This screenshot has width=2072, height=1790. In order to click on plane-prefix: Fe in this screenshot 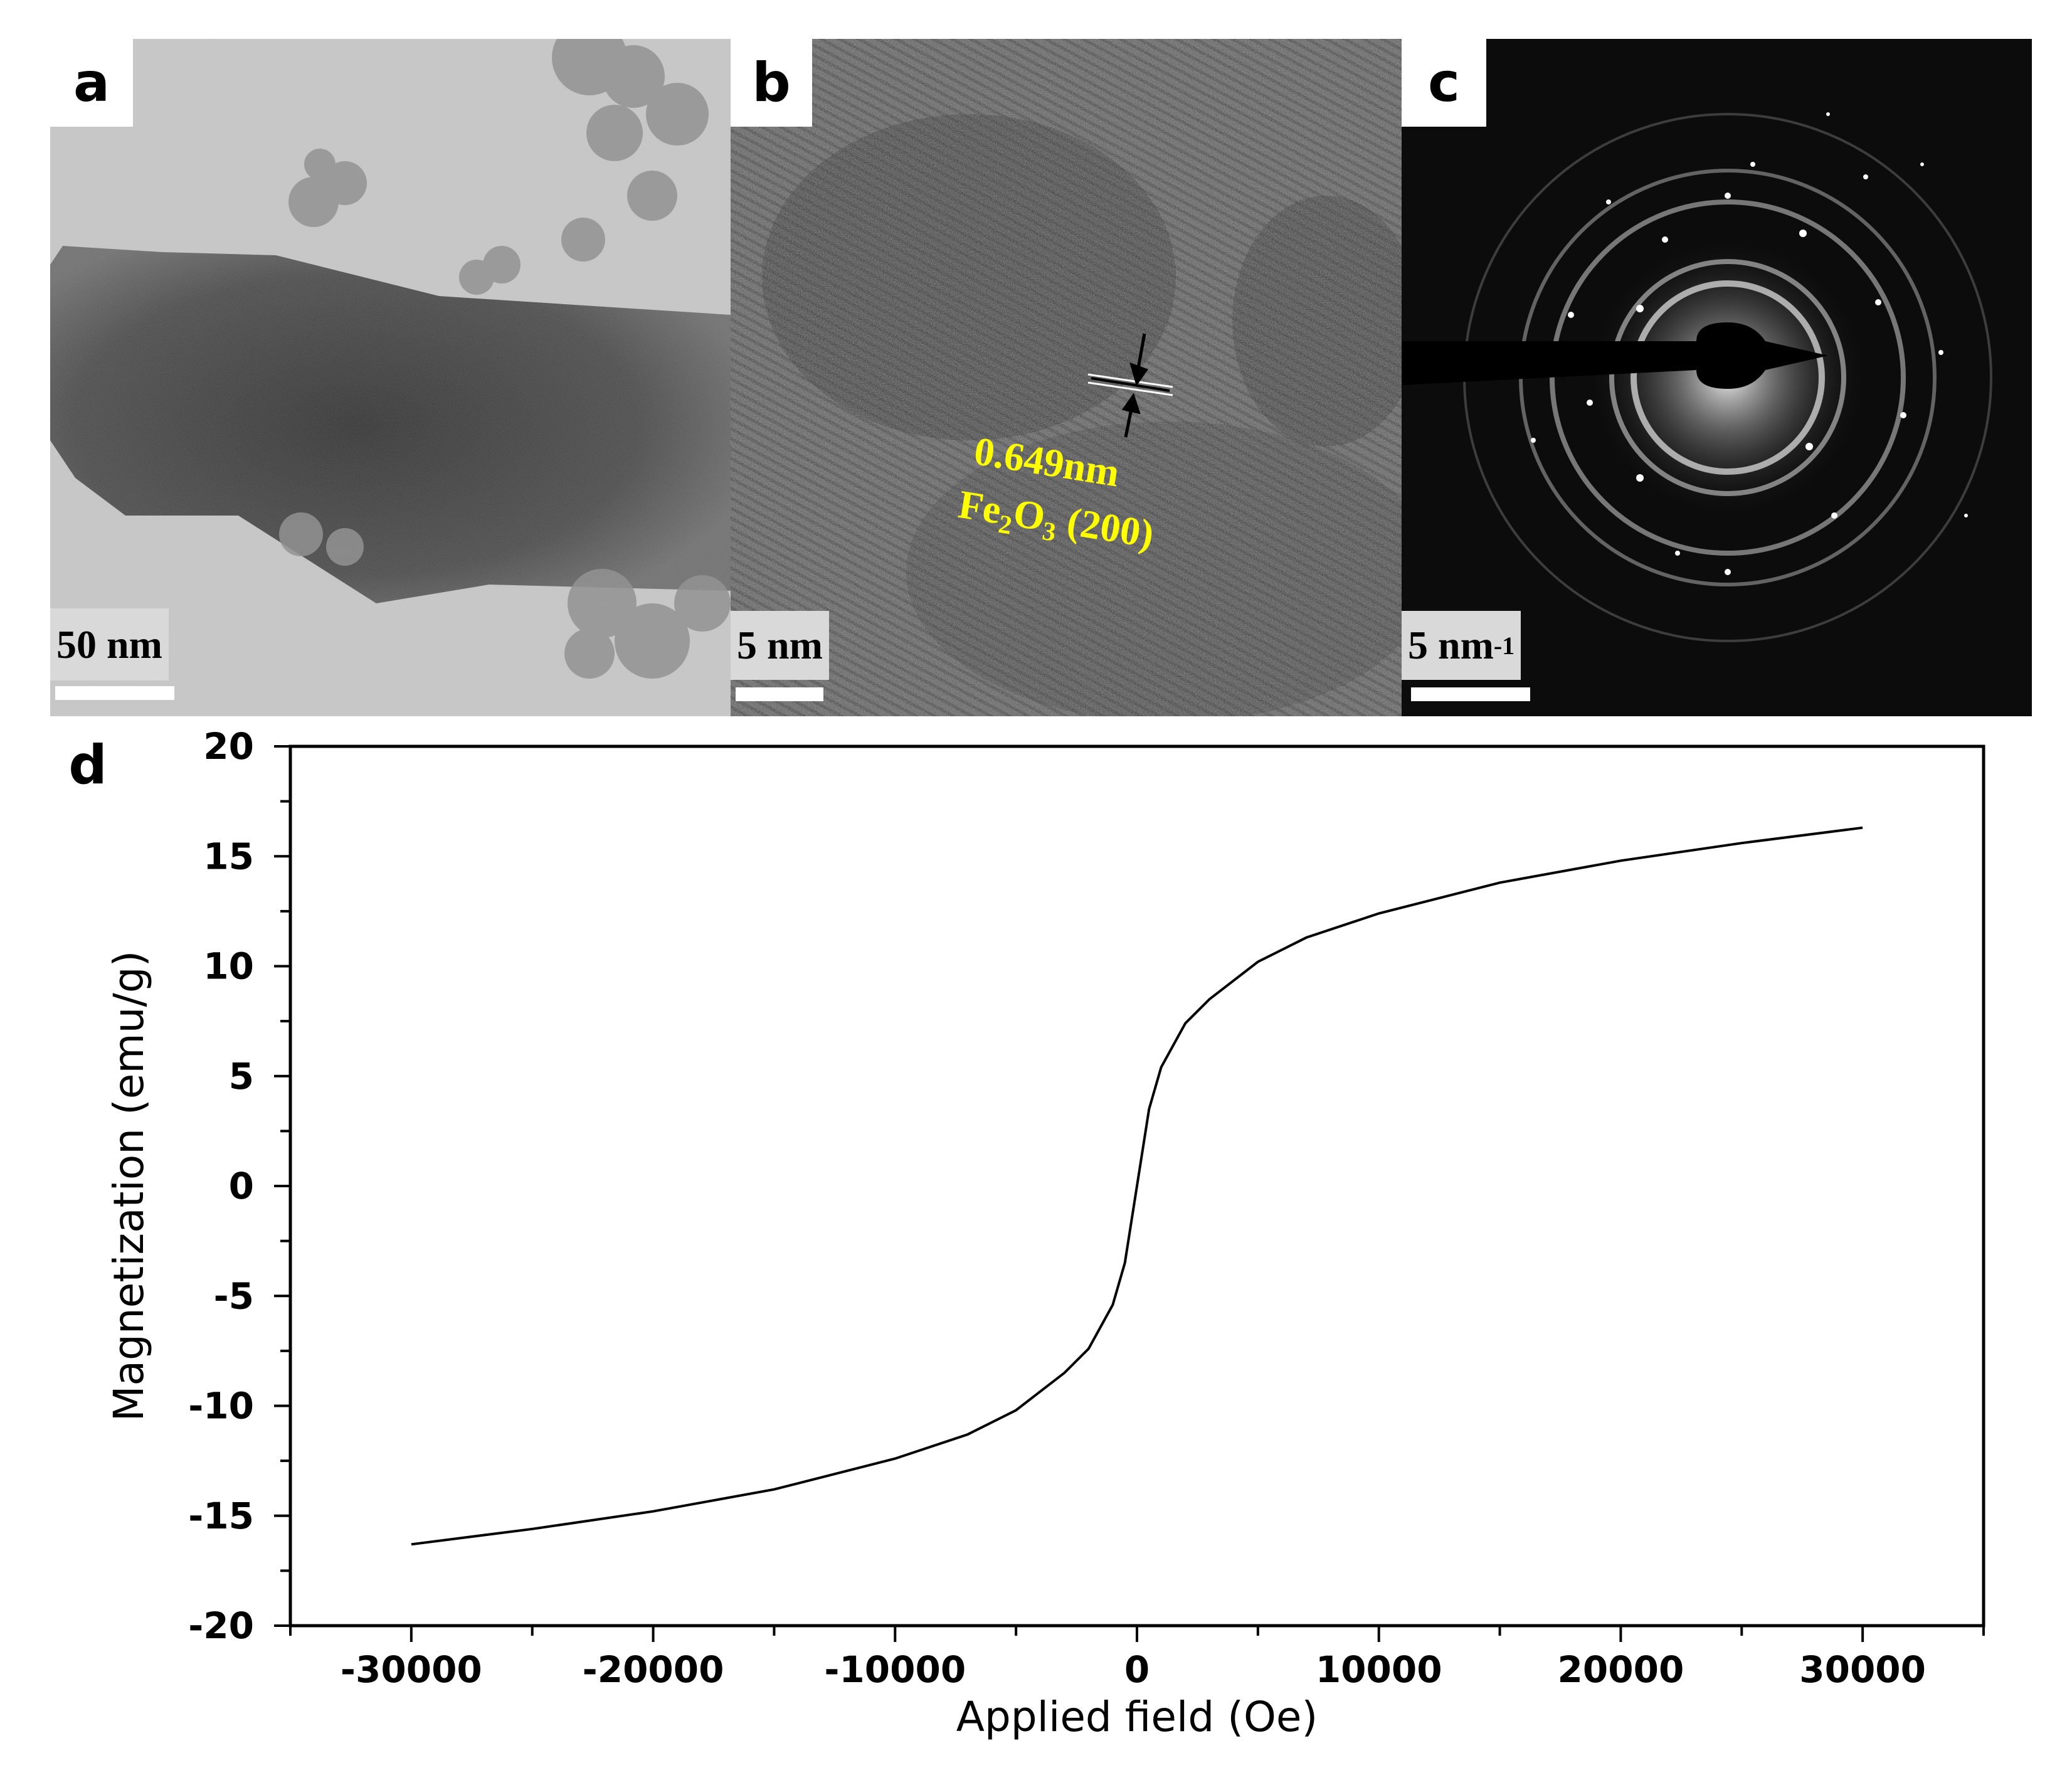, I will do `click(980, 506)`.